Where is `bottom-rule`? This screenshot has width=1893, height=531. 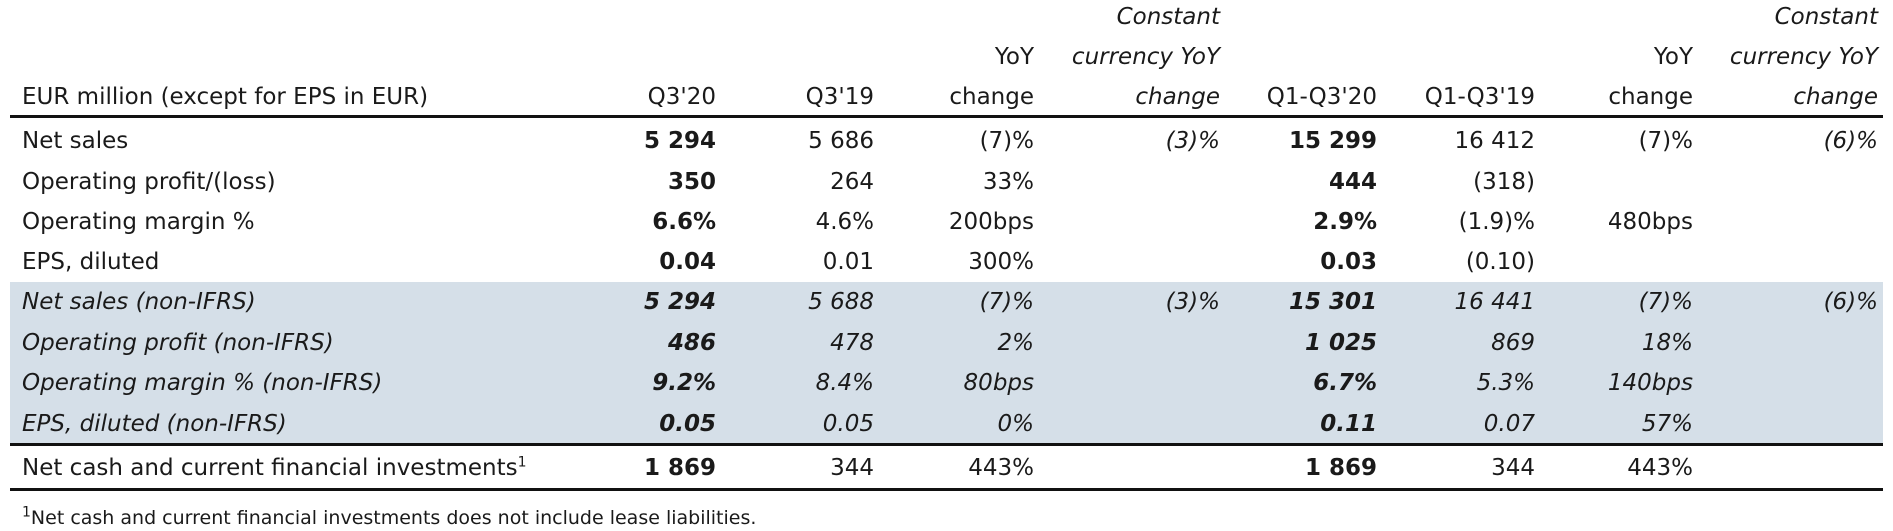
bottom-rule is located at coordinates (946, 489).